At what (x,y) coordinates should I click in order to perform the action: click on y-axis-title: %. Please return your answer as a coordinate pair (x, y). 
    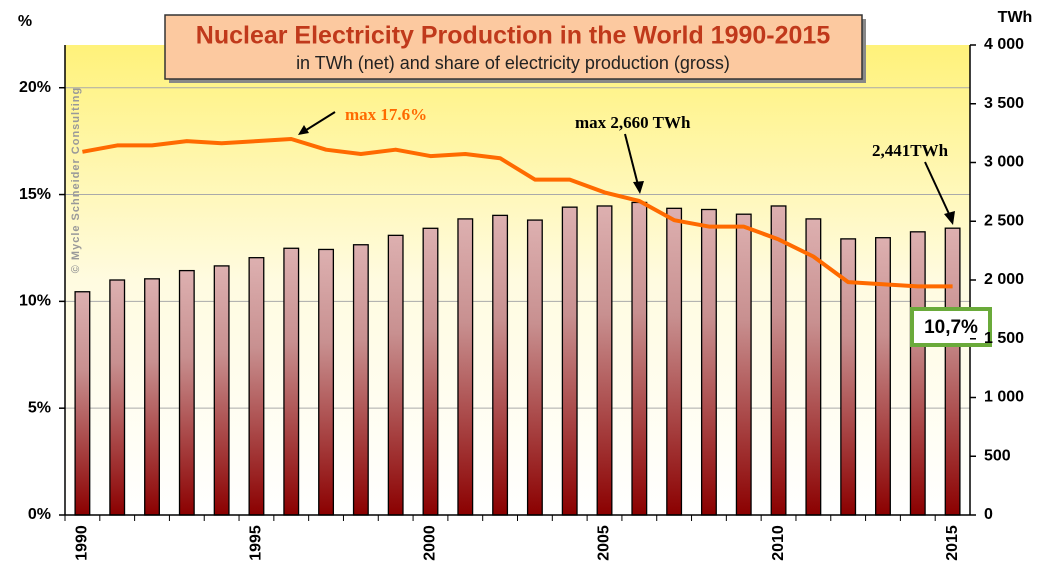
    Looking at the image, I should click on (25, 21).